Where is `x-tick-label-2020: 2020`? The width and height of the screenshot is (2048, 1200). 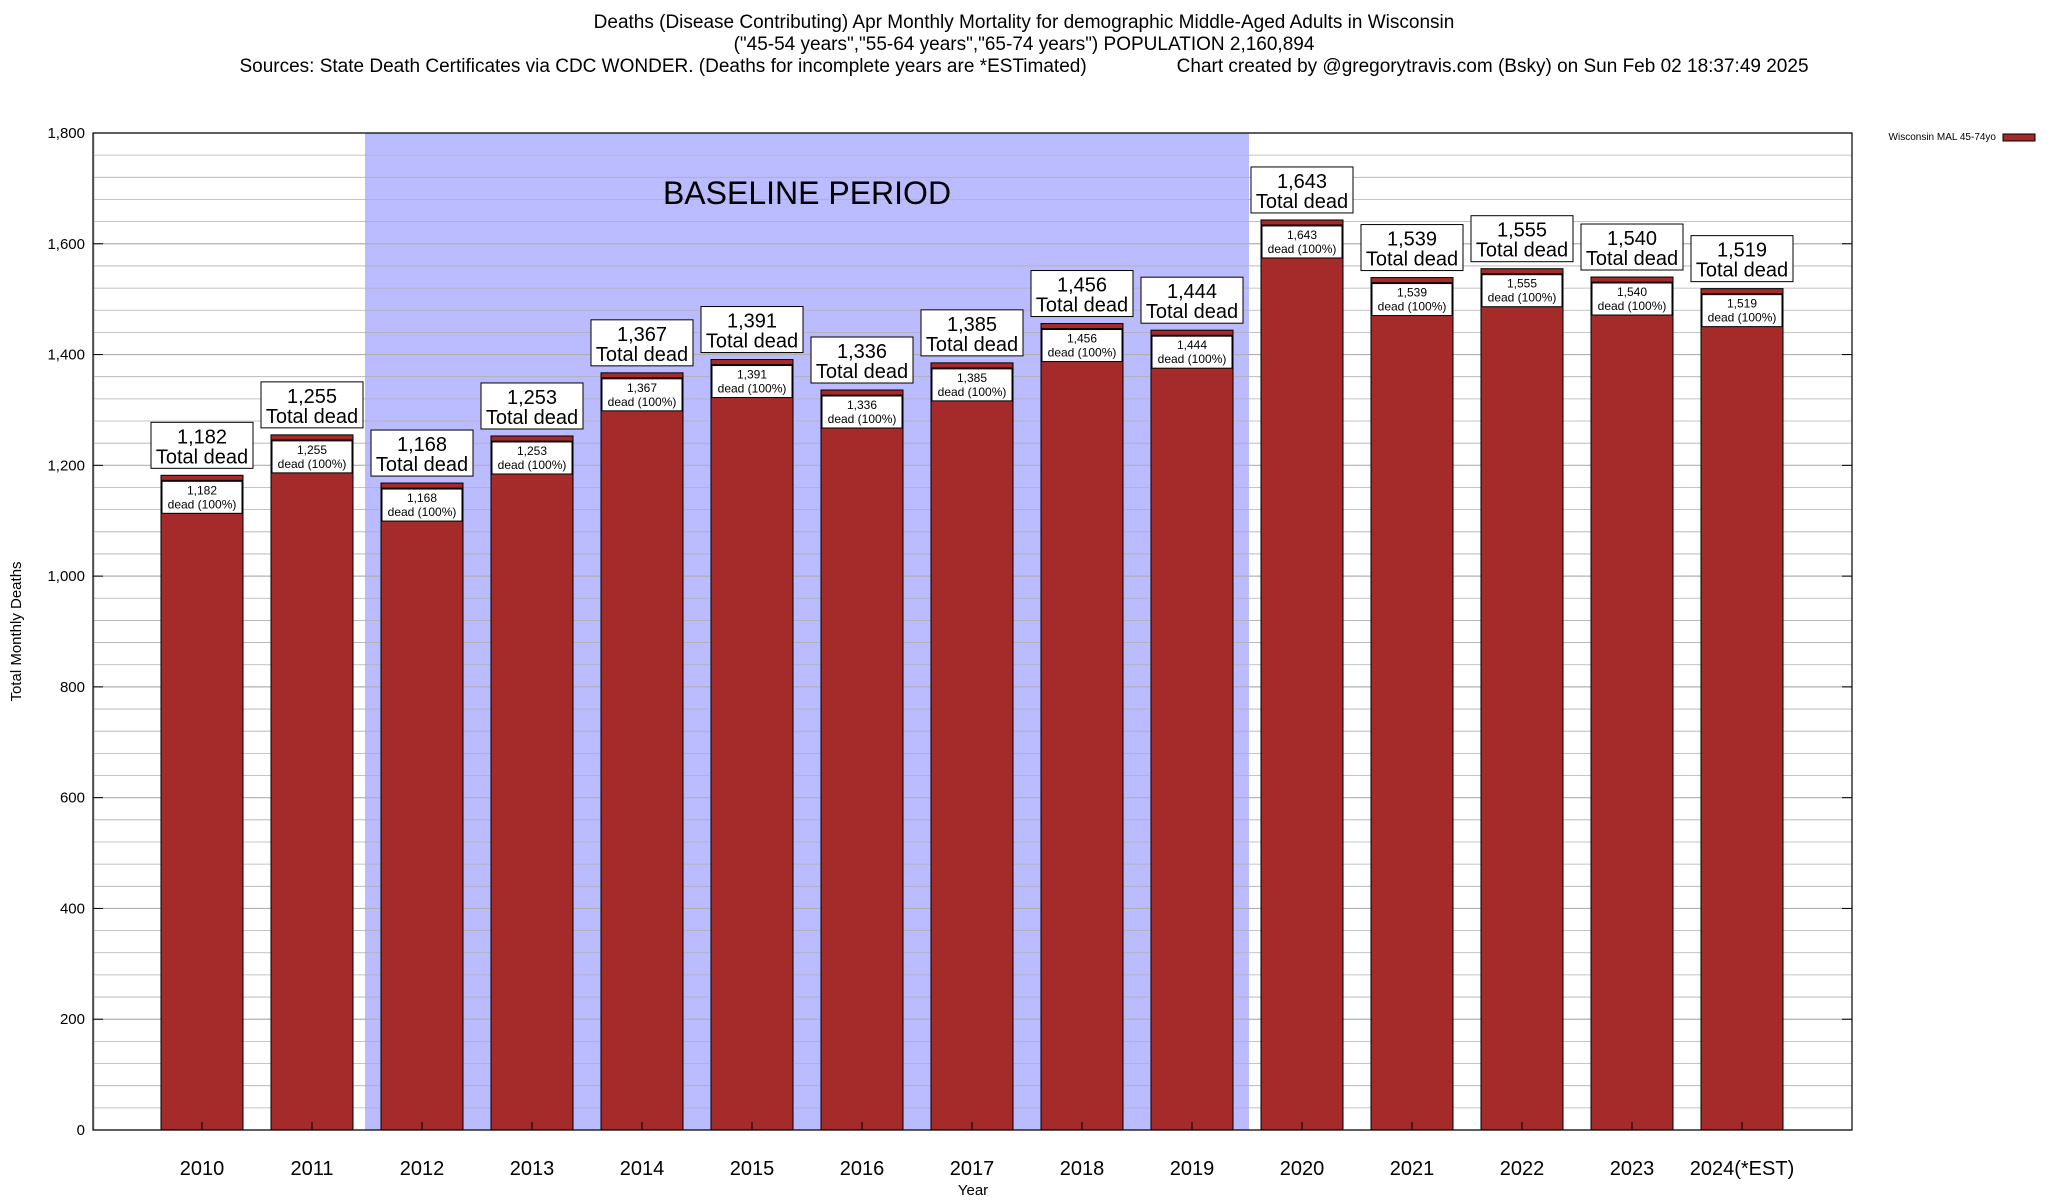 x-tick-label-2020: 2020 is located at coordinates (1302, 1169).